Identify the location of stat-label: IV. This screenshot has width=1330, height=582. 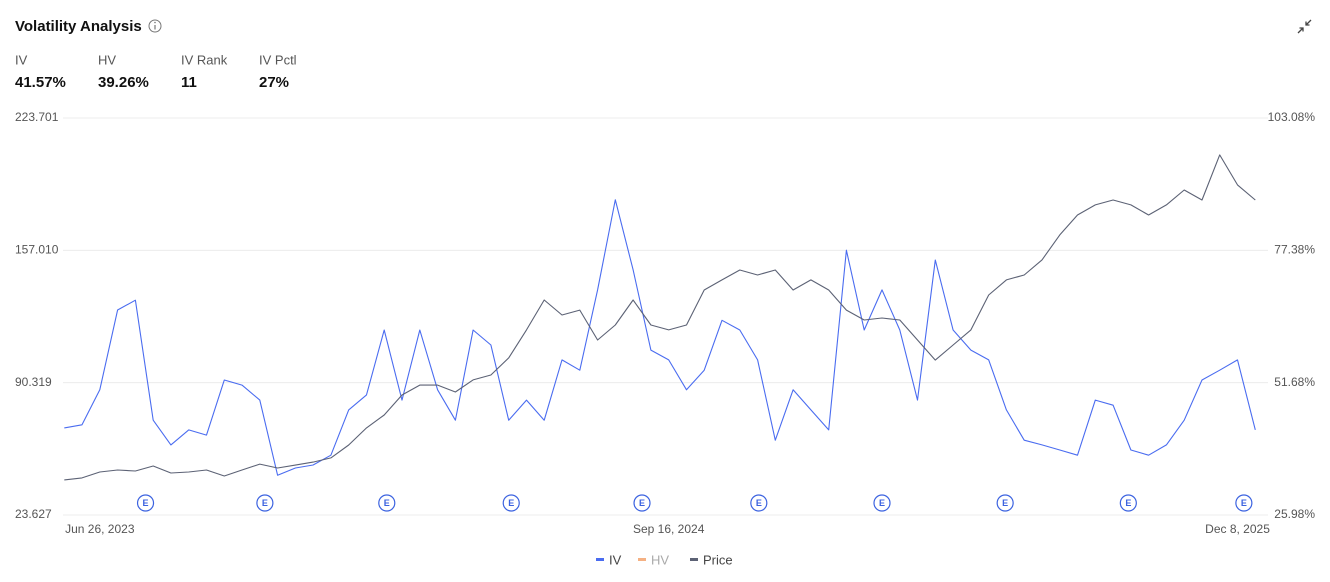
(21, 59).